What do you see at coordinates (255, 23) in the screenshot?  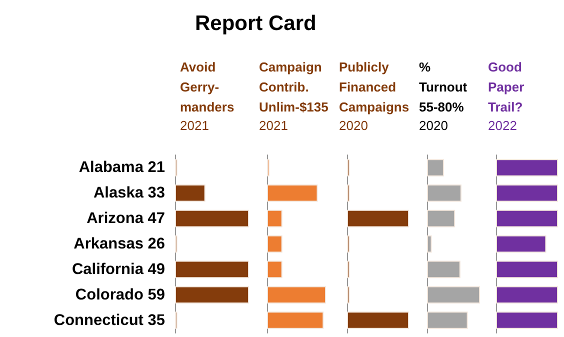 I see `text: Report Card` at bounding box center [255, 23].